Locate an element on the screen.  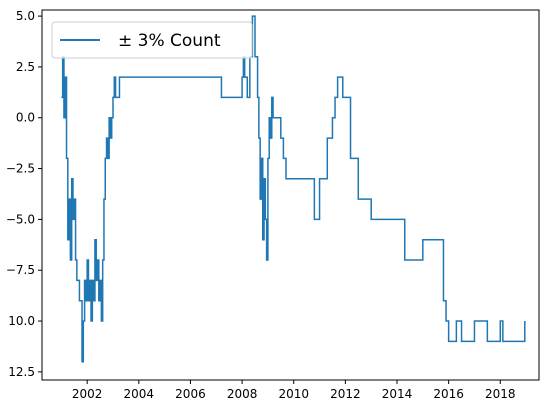
legend-box is located at coordinates (152, 40).